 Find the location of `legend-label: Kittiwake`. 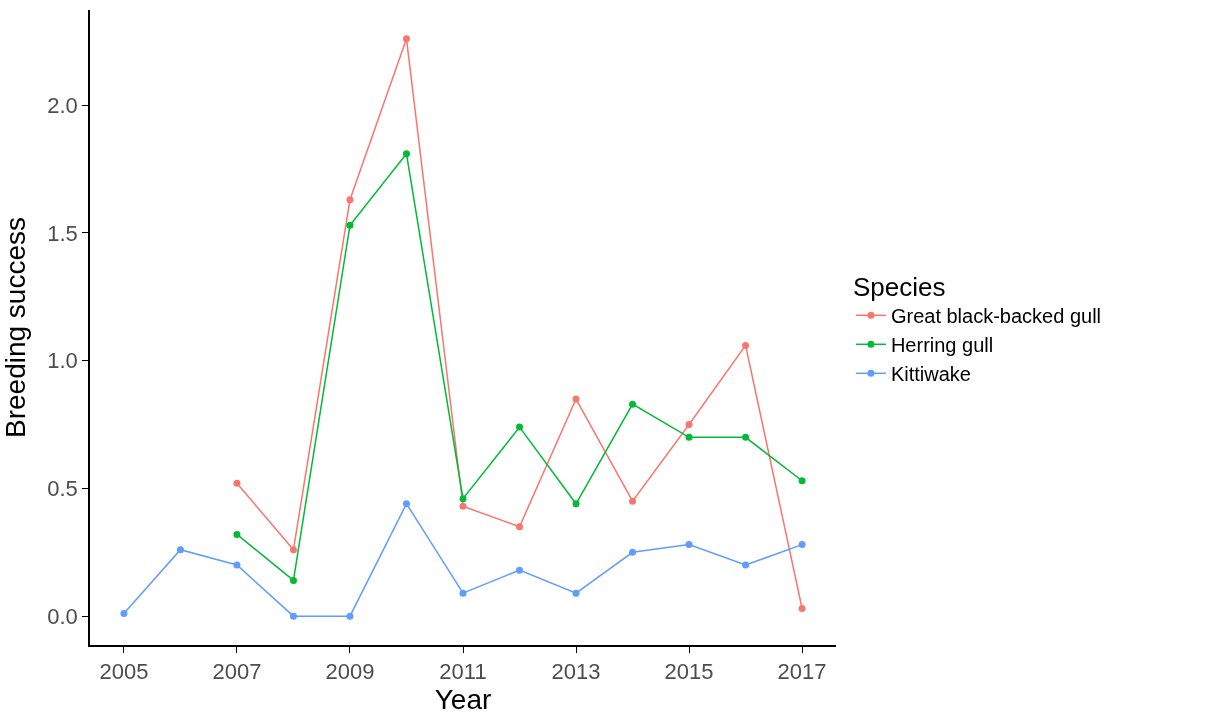

legend-label: Kittiwake is located at coordinates (930, 374).